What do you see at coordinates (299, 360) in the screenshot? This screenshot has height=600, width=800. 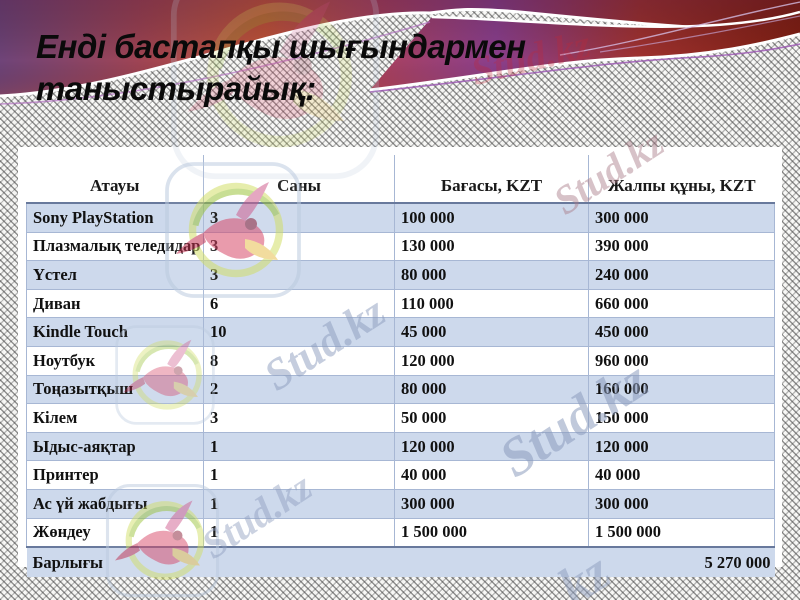 I see `cell-qty: 8` at bounding box center [299, 360].